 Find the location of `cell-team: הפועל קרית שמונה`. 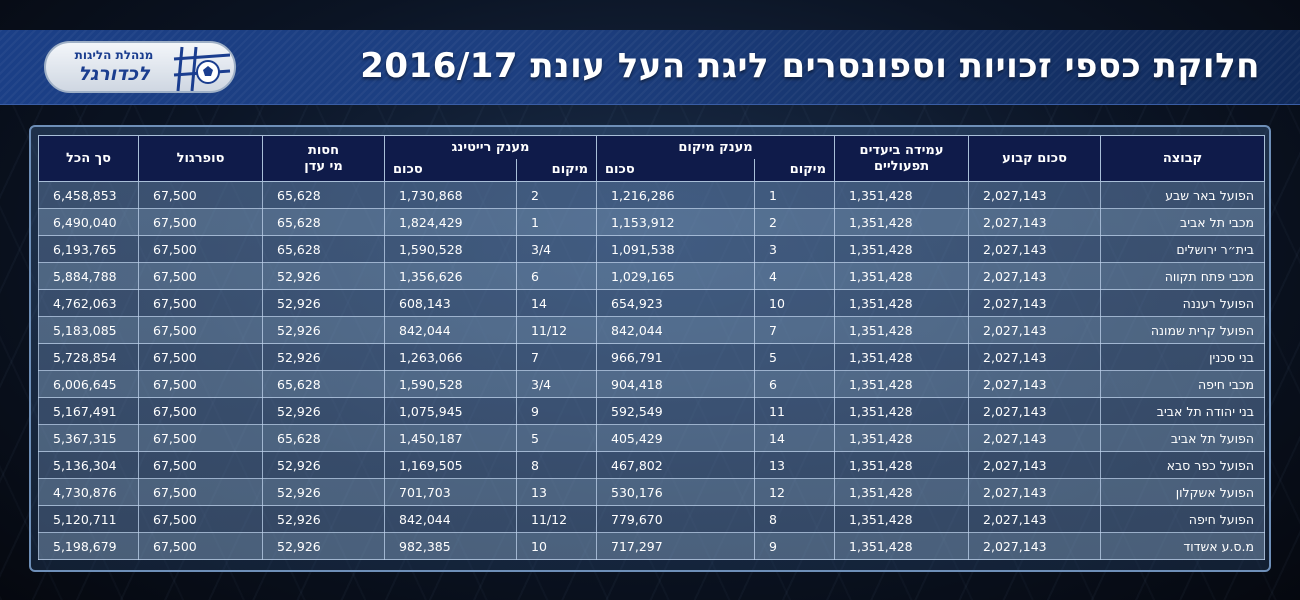

cell-team: הפועל קרית שמונה is located at coordinates (1183, 330).